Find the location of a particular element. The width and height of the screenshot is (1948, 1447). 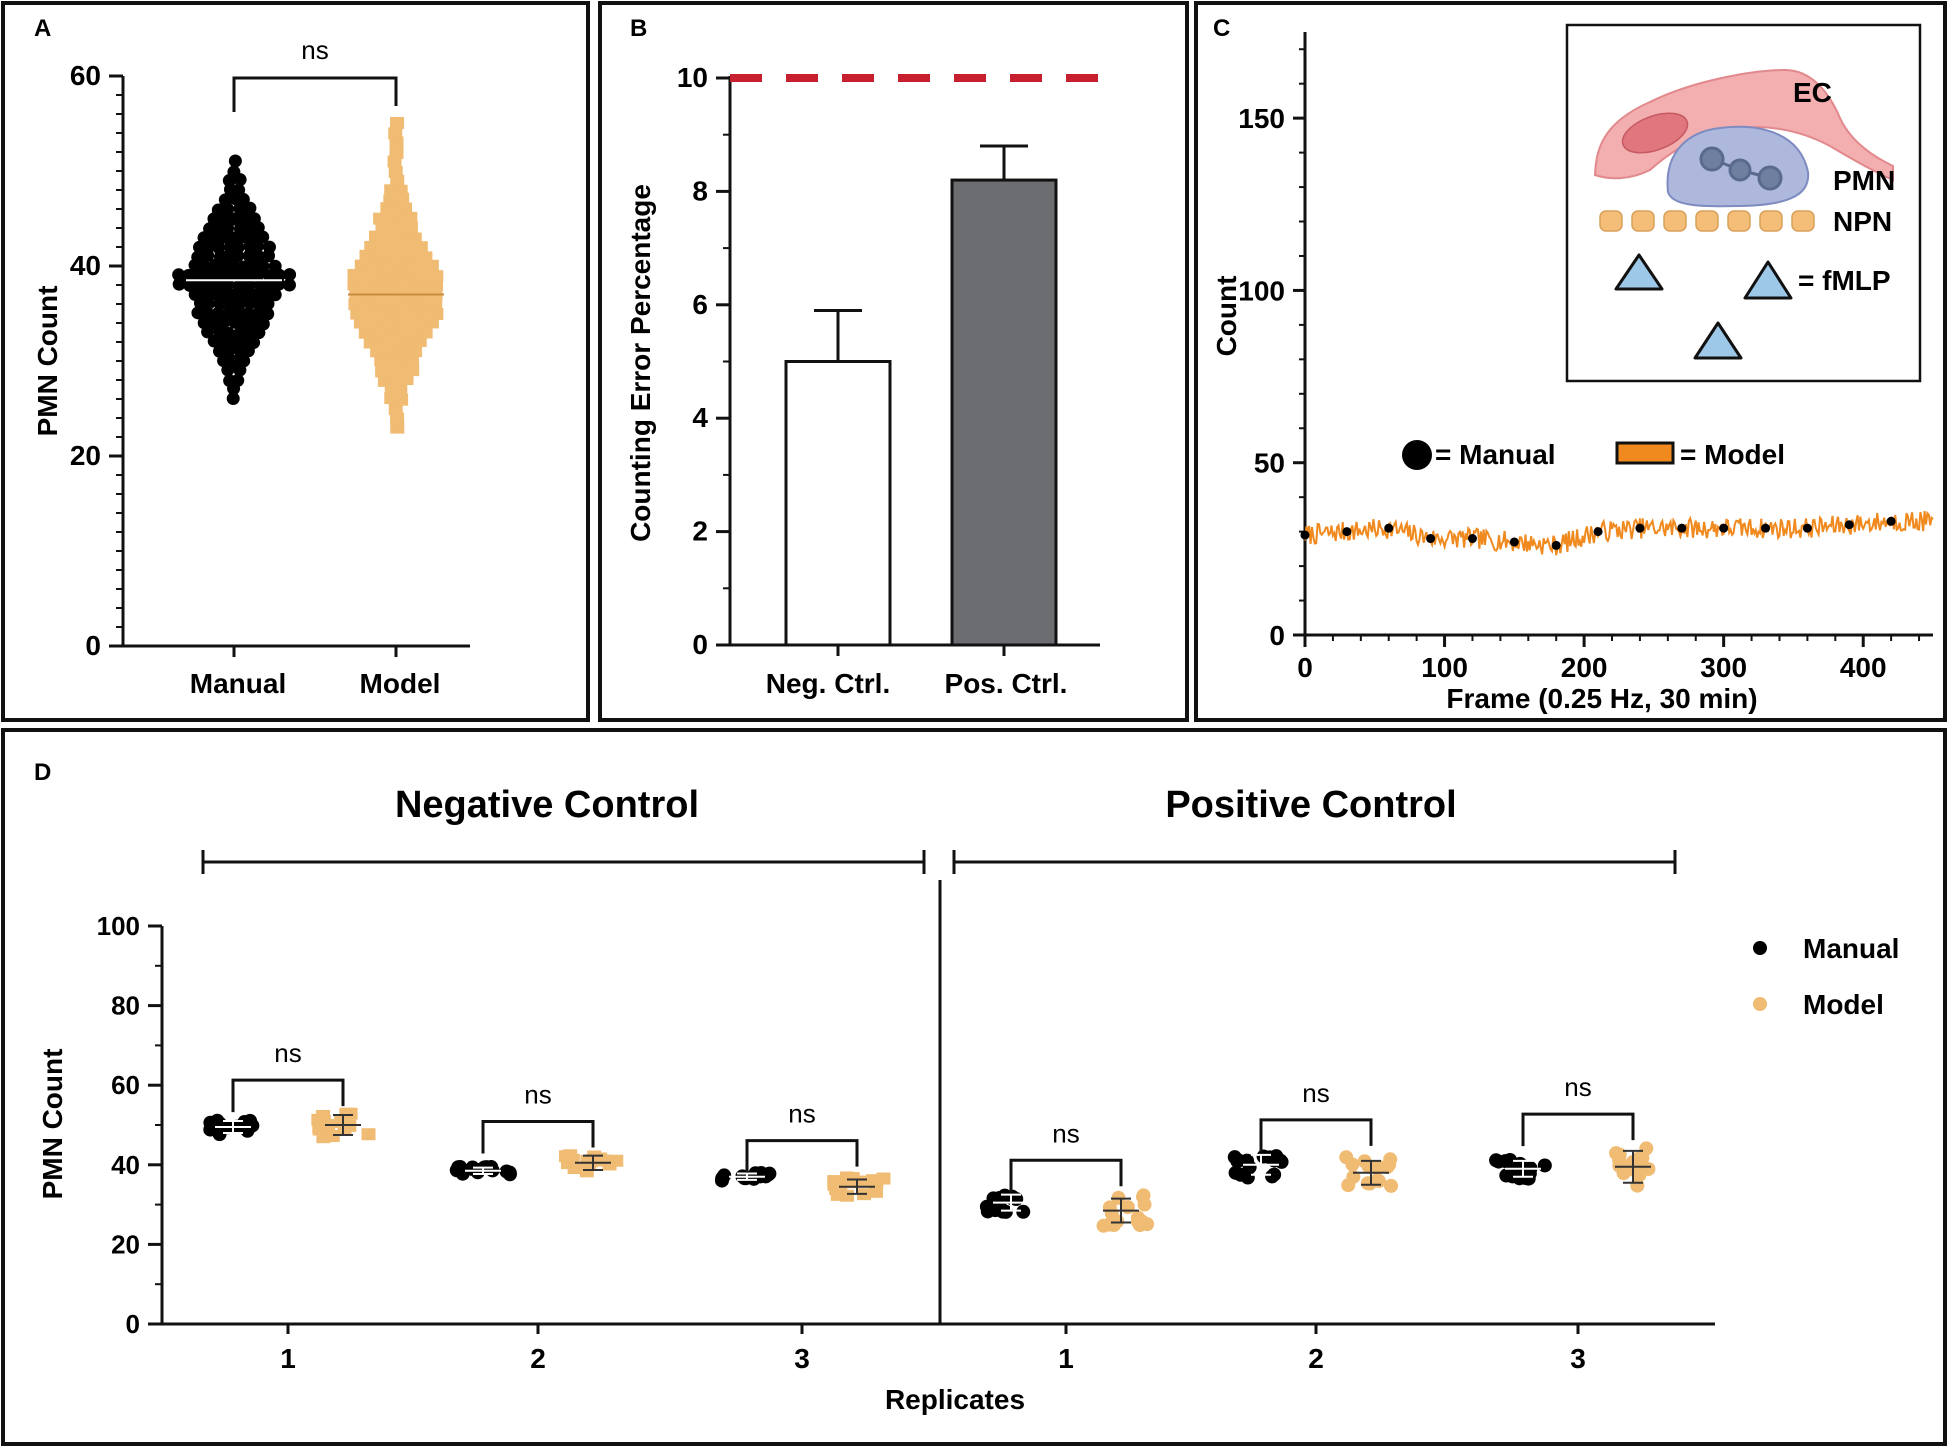

panel-c-inset: EC PMN NPN = fMLP is located at coordinates (1743, 203).